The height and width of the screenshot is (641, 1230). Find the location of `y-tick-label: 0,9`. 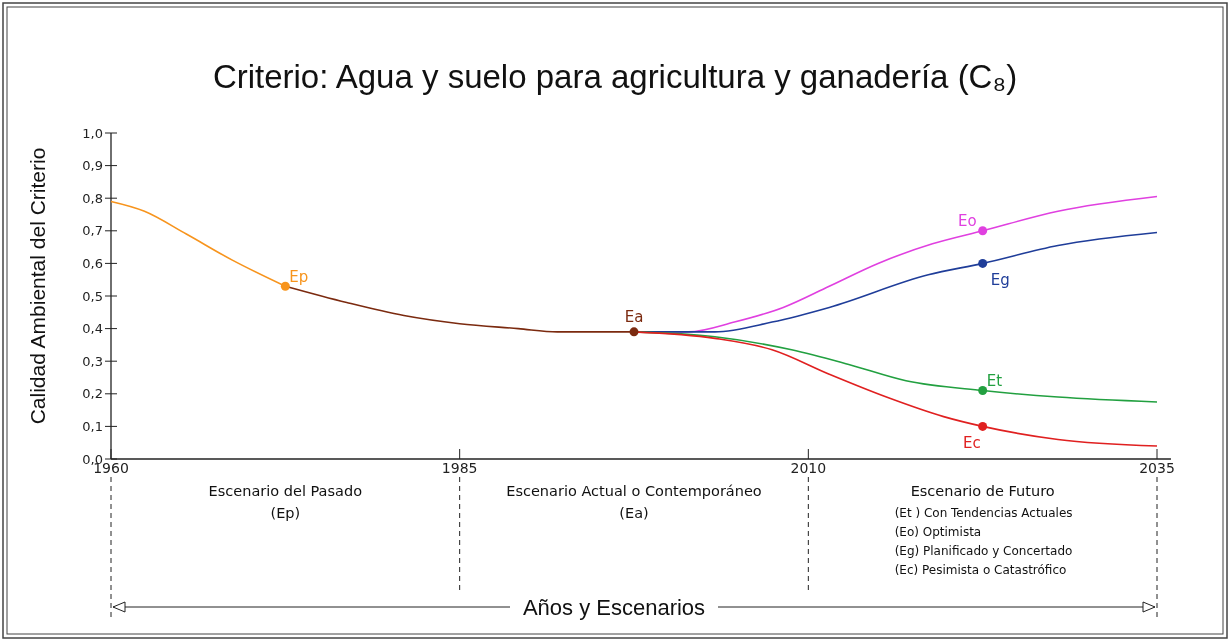

y-tick-label: 0,9 is located at coordinates (92, 166).